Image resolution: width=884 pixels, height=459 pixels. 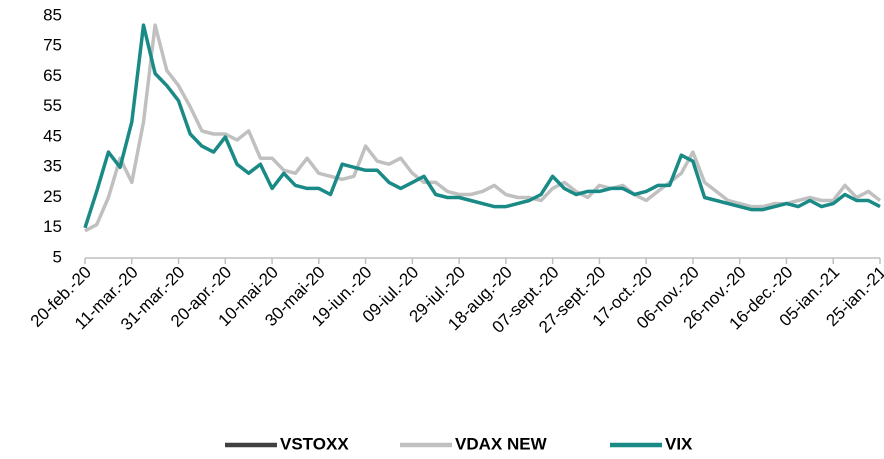 What do you see at coordinates (52, 14) in the screenshot?
I see `y-tick-label: 85` at bounding box center [52, 14].